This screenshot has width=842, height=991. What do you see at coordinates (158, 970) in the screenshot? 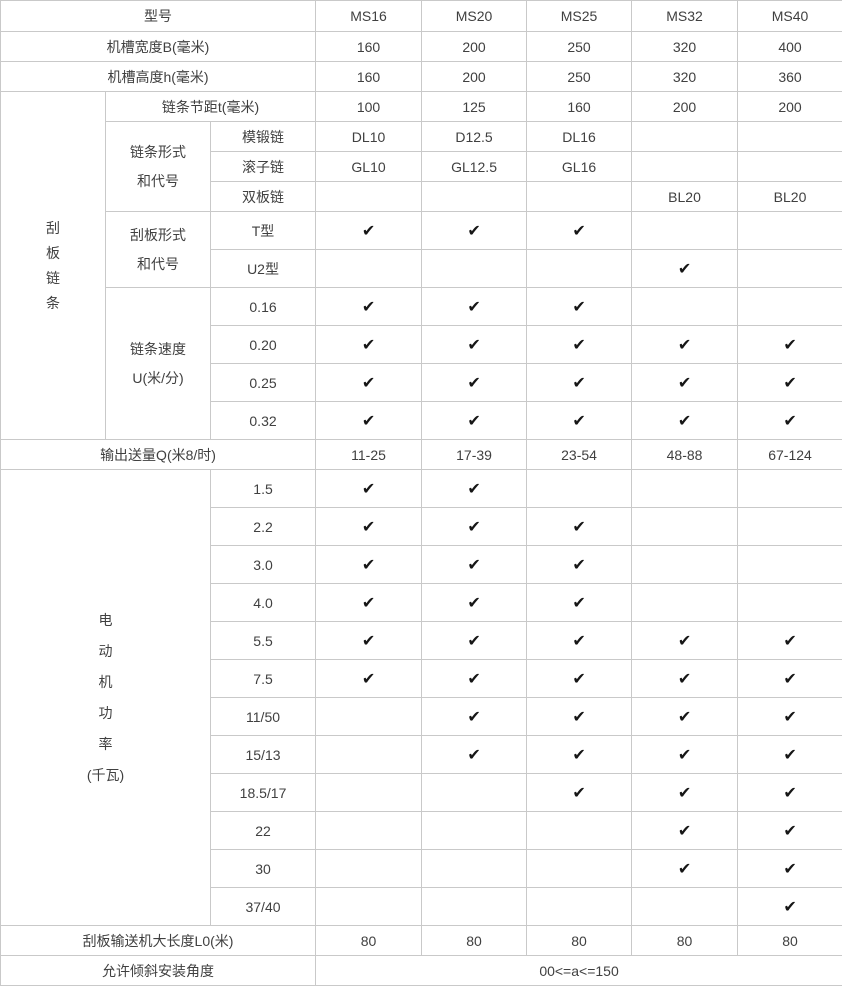
I see `row-label: 允许倾斜安装角度` at bounding box center [158, 970].